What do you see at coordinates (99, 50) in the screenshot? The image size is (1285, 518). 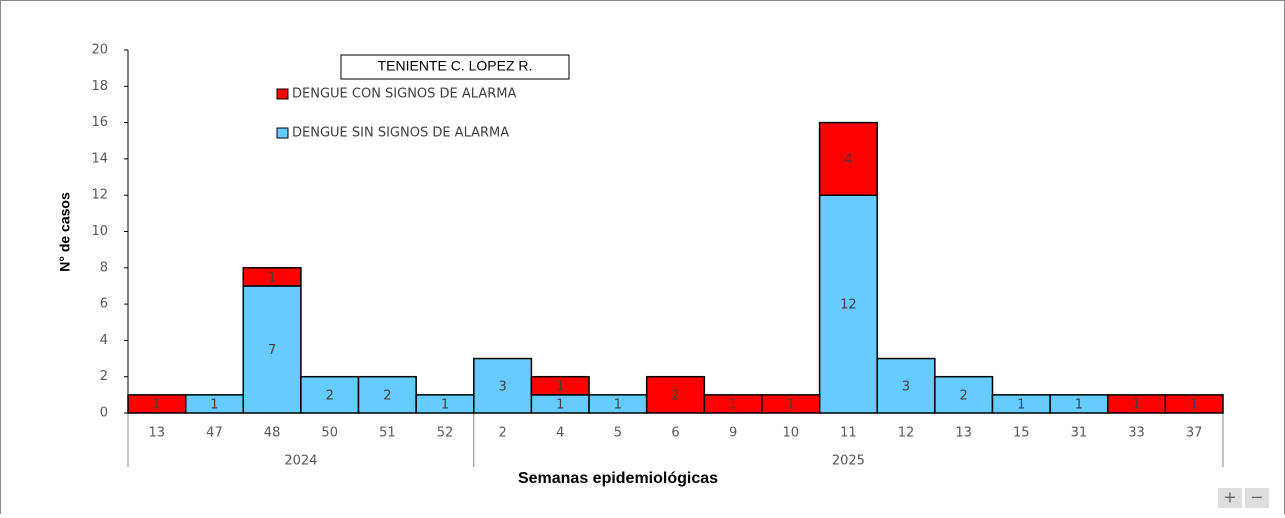 I see `y-tick-label: 20` at bounding box center [99, 50].